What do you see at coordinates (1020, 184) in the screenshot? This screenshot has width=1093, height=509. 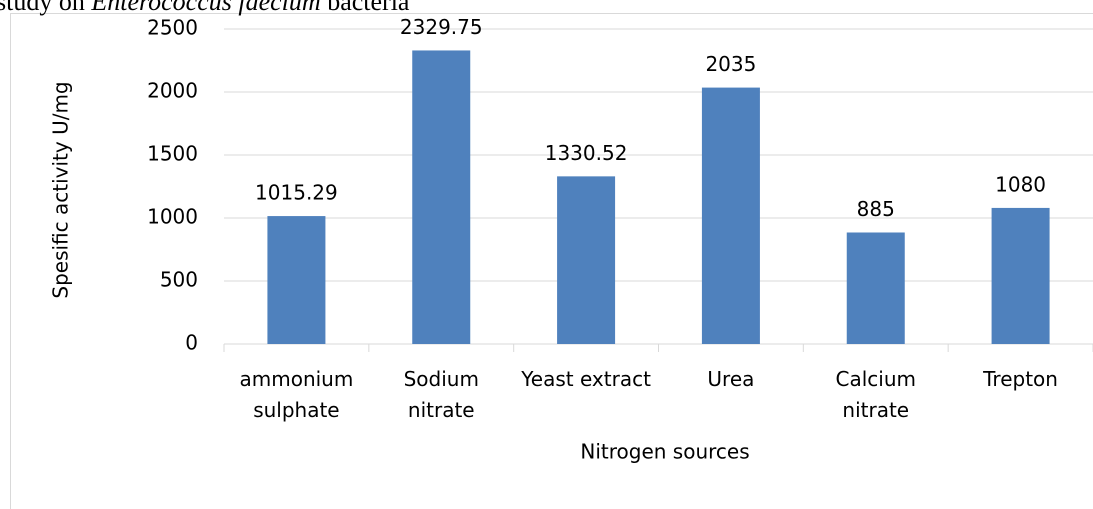 I see `data-label: 1080` at bounding box center [1020, 184].